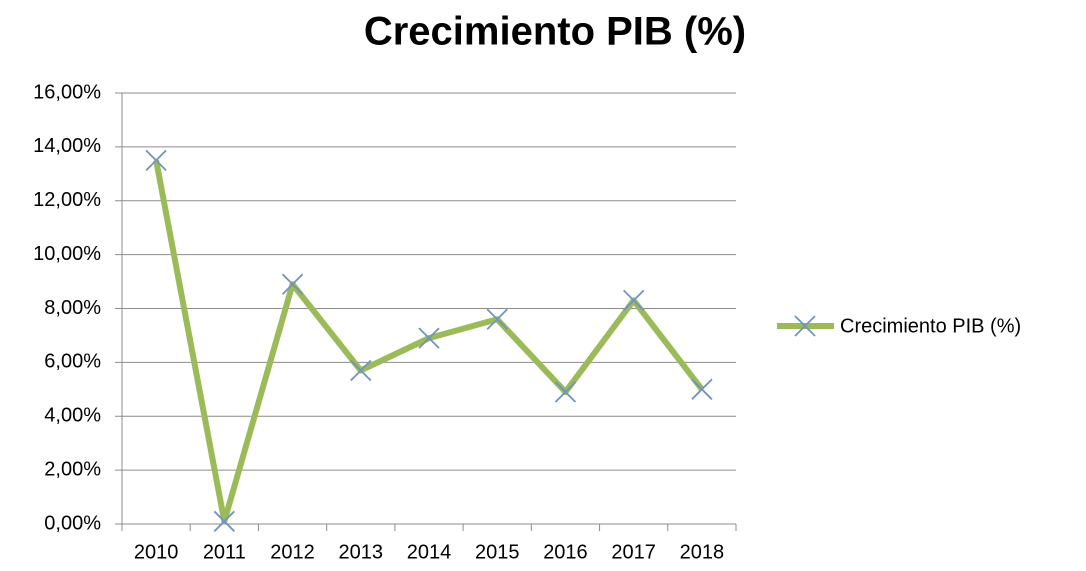 Image resolution: width=1086 pixels, height=571 pixels. What do you see at coordinates (224, 552) in the screenshot?
I see `x-tick-label: 2011` at bounding box center [224, 552].